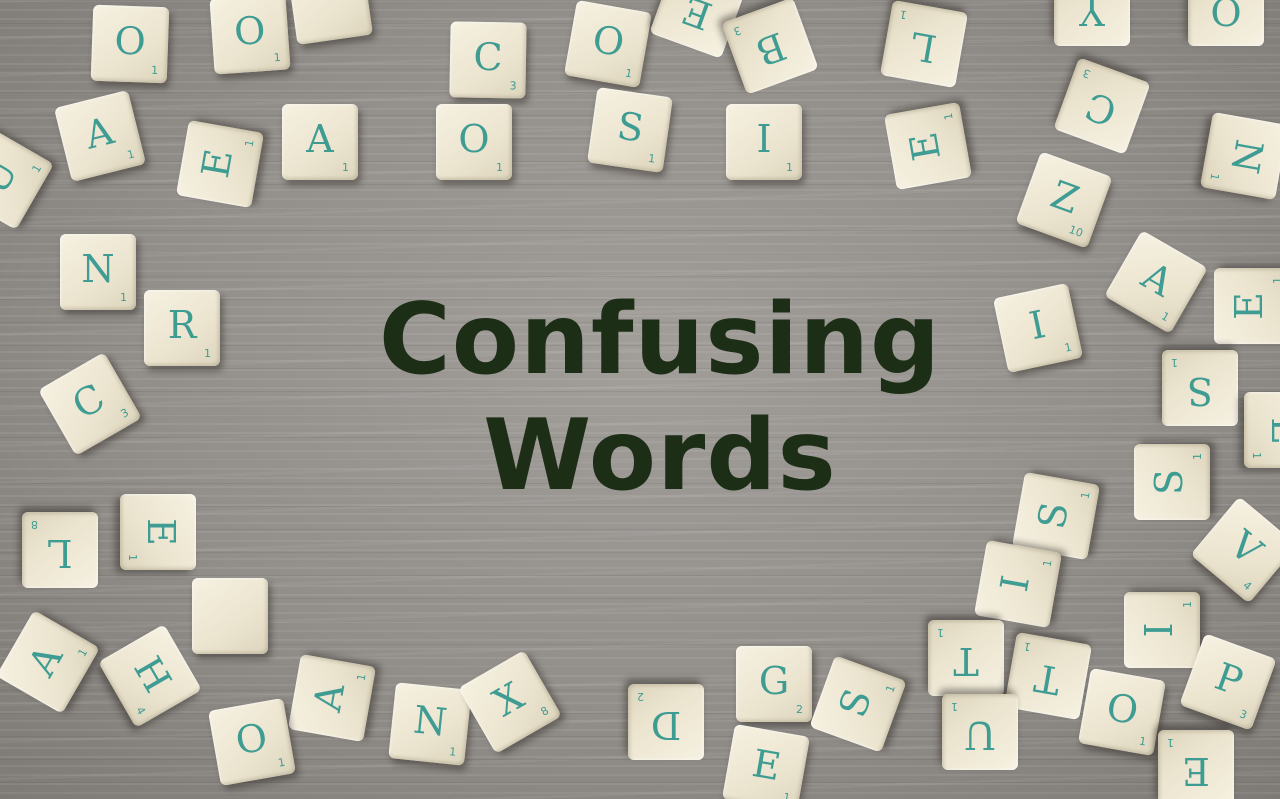 The width and height of the screenshot is (1280, 799). Describe the element at coordinates (660, 456) in the screenshot. I see `headline-line-2: Words` at that location.